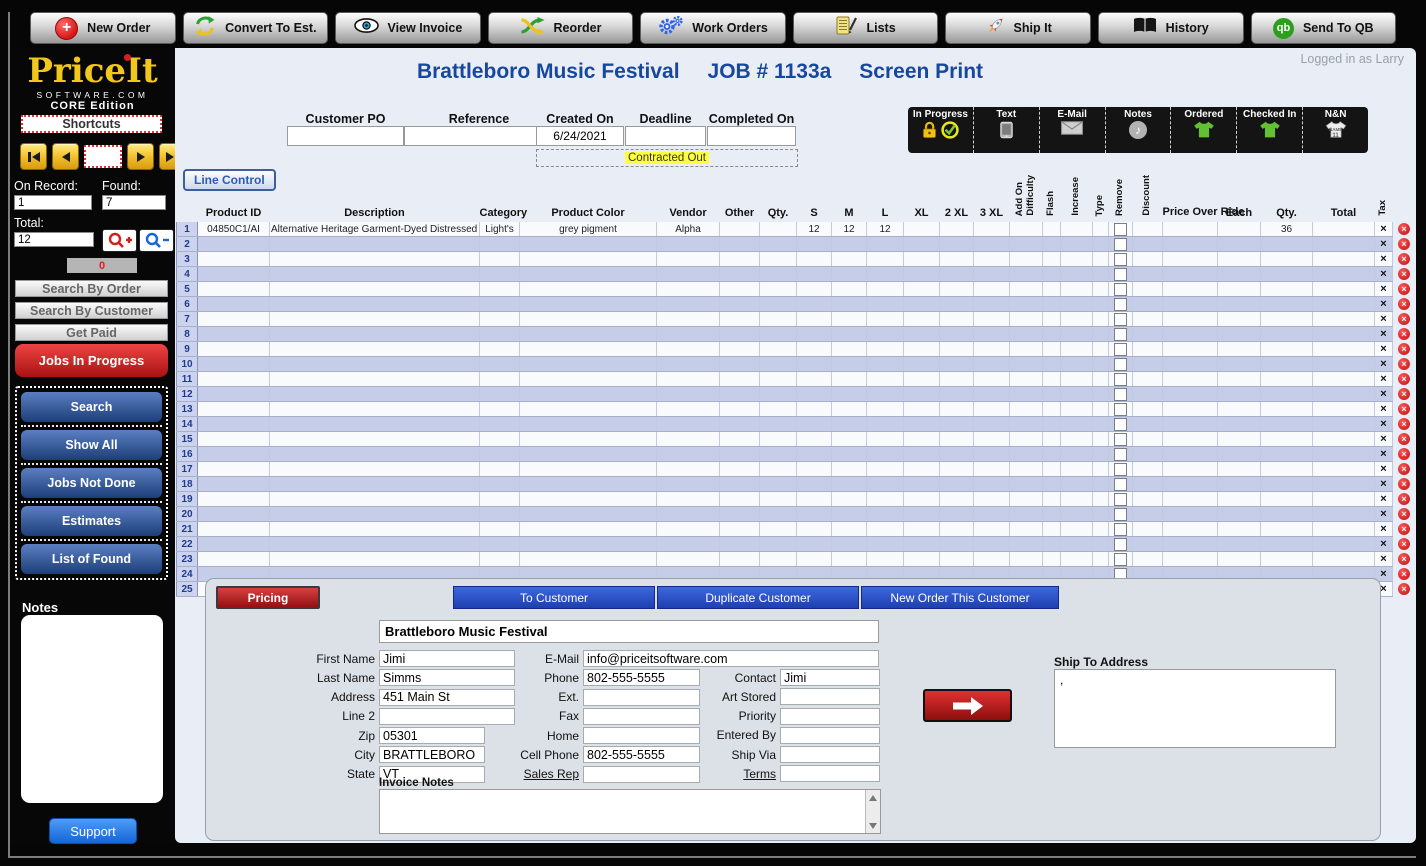 The image size is (1426, 866). What do you see at coordinates (65, 156) in the screenshot?
I see `prev-record-button` at bounding box center [65, 156].